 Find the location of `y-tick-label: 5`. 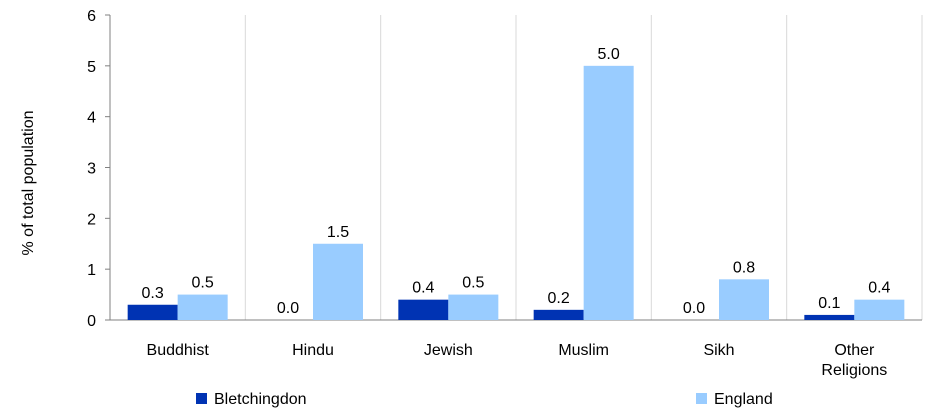

y-tick-label: 5 is located at coordinates (91, 67).